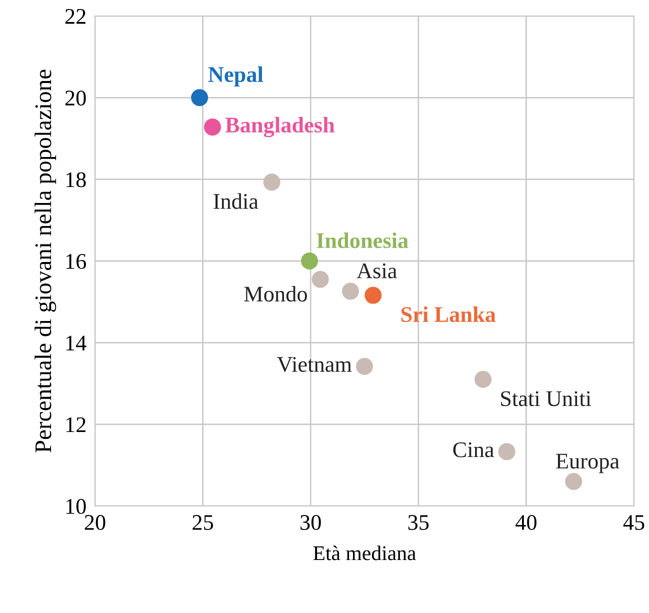 The width and height of the screenshot is (649, 613). I want to click on y-tick-label: 20, so click(75, 98).